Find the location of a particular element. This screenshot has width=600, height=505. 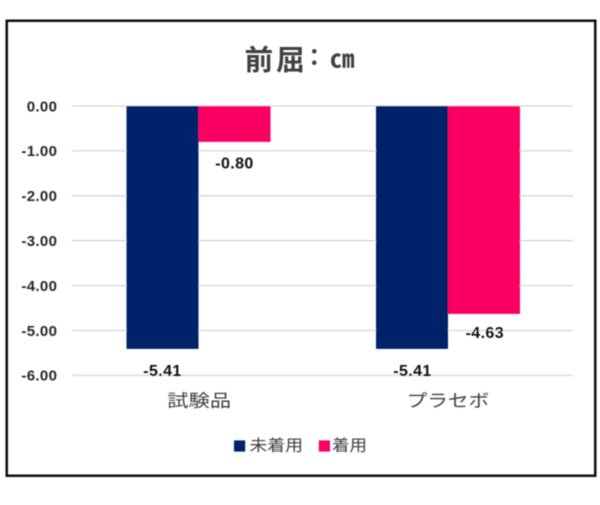

svg-text: -0.80 is located at coordinates (234, 164).